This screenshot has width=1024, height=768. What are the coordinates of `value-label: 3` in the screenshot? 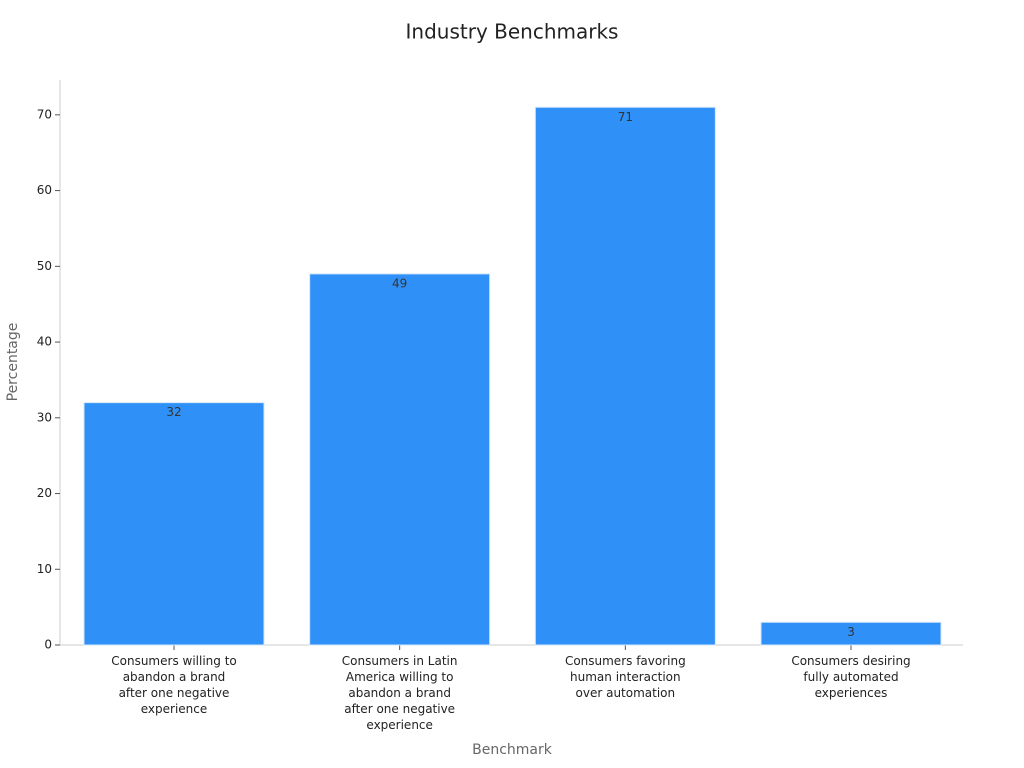 It's located at (851, 632).